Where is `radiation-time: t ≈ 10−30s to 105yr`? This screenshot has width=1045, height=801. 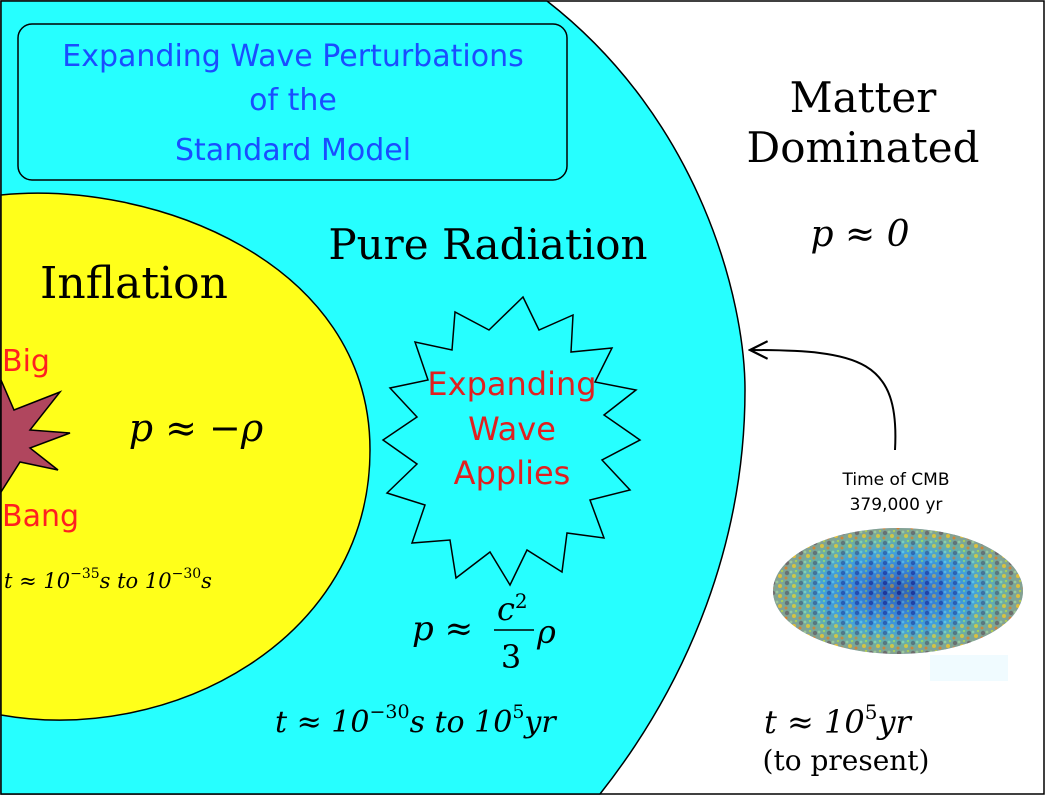
radiation-time: t ≈ 10−30s to 105yr is located at coordinates (416, 720).